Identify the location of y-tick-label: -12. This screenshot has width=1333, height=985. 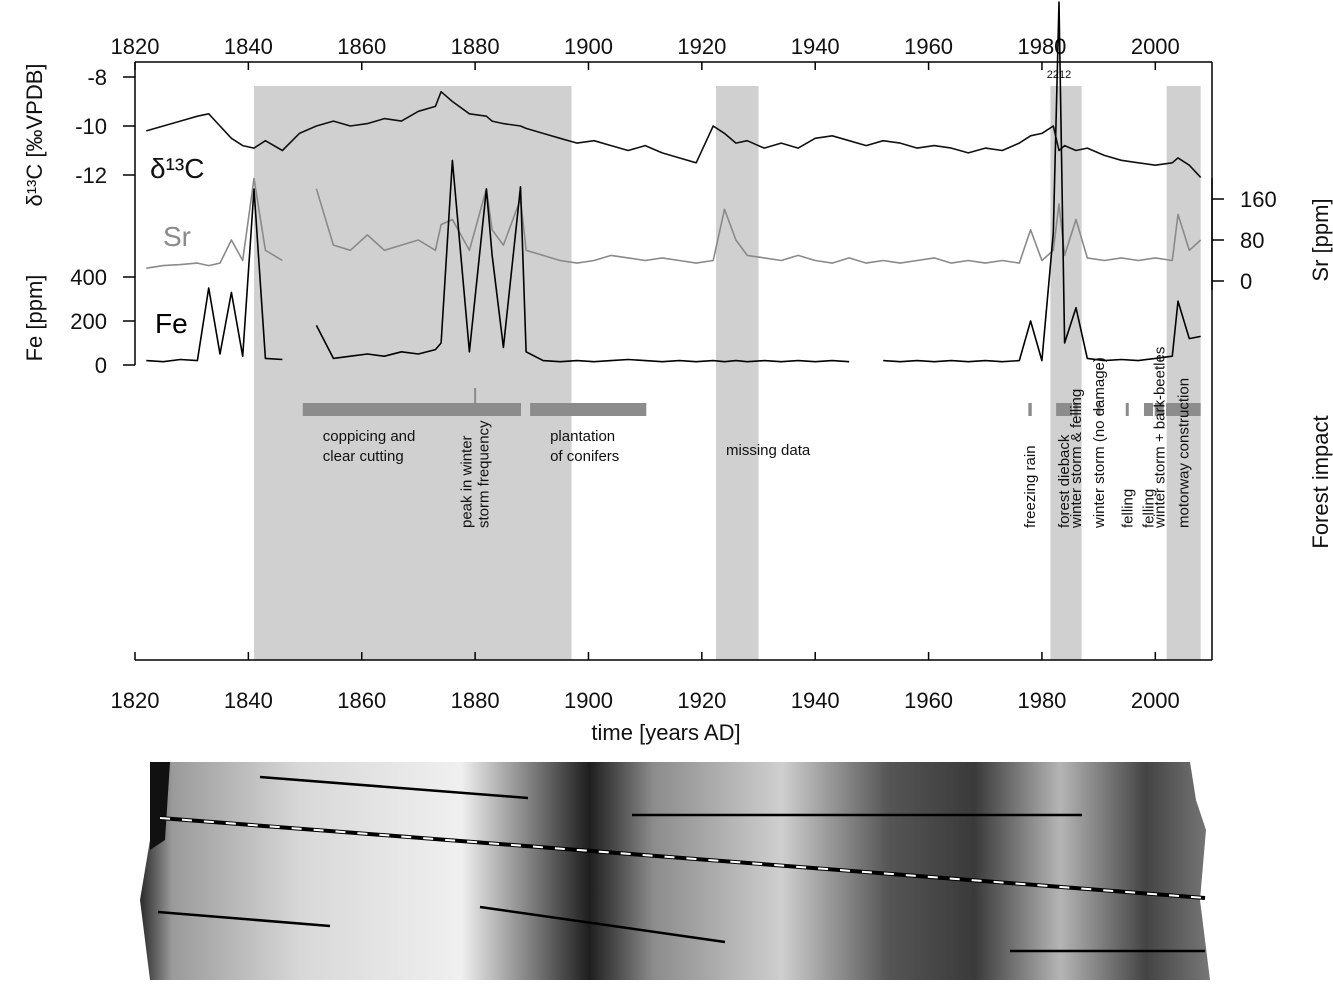
(91, 175).